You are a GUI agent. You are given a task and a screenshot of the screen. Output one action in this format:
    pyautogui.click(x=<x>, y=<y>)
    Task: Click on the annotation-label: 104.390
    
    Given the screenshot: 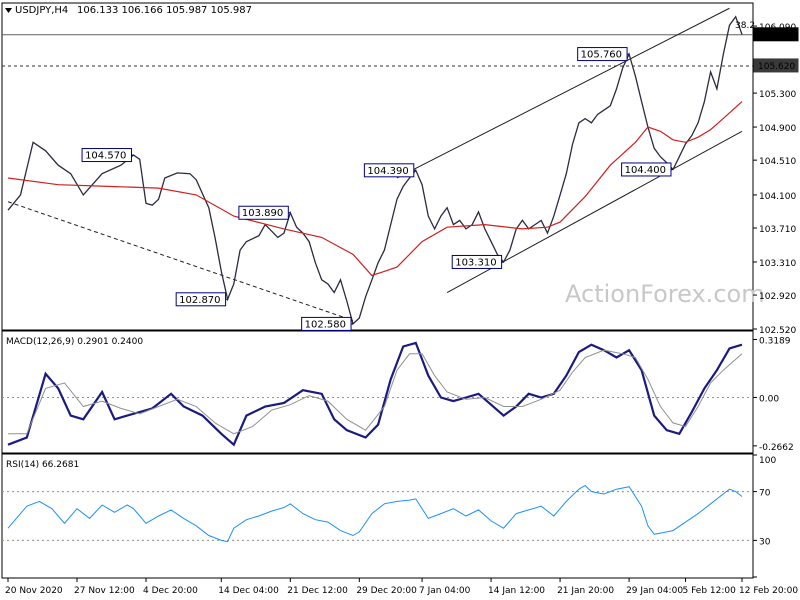 What is the action you would take?
    pyautogui.click(x=387, y=171)
    